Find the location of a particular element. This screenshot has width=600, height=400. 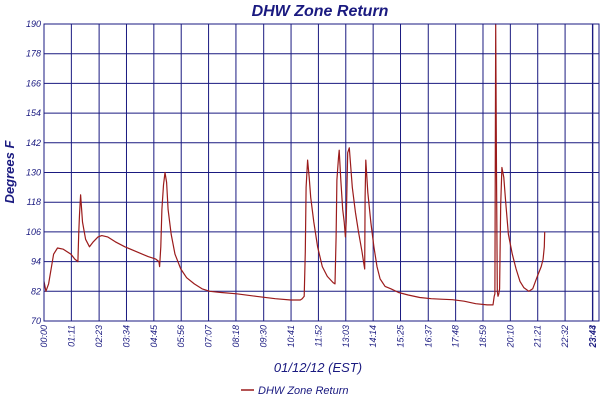

y-tick-labels: 70 82 94 106 118 130 142 154 166 178 190 is located at coordinates (33, 172).